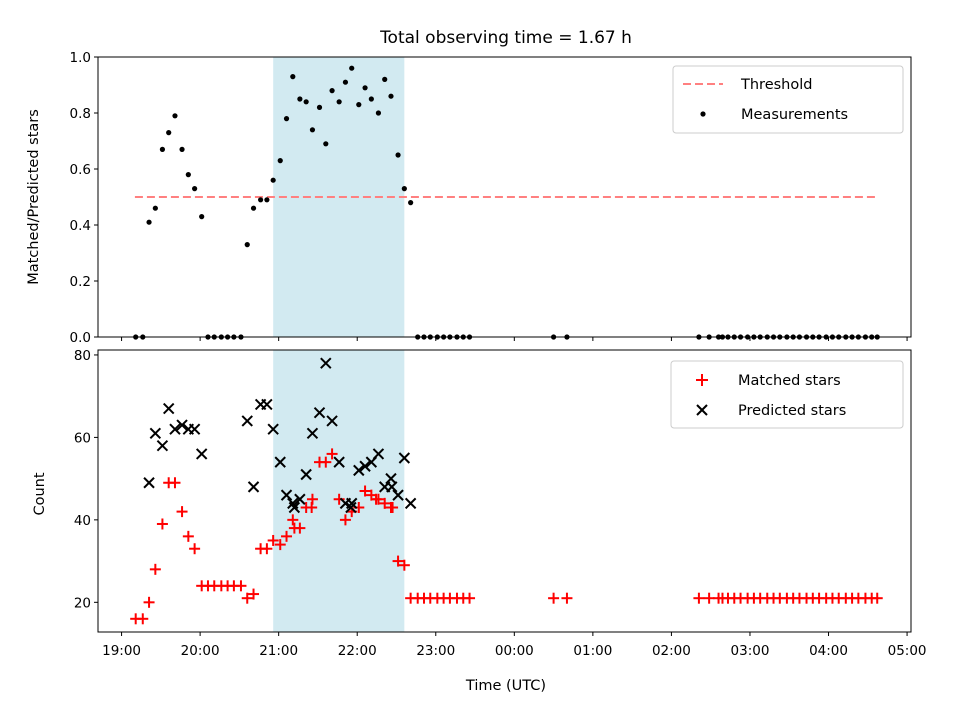 This screenshot has width=960, height=720. I want to click on x-tick-label: 22:00, so click(357, 651).